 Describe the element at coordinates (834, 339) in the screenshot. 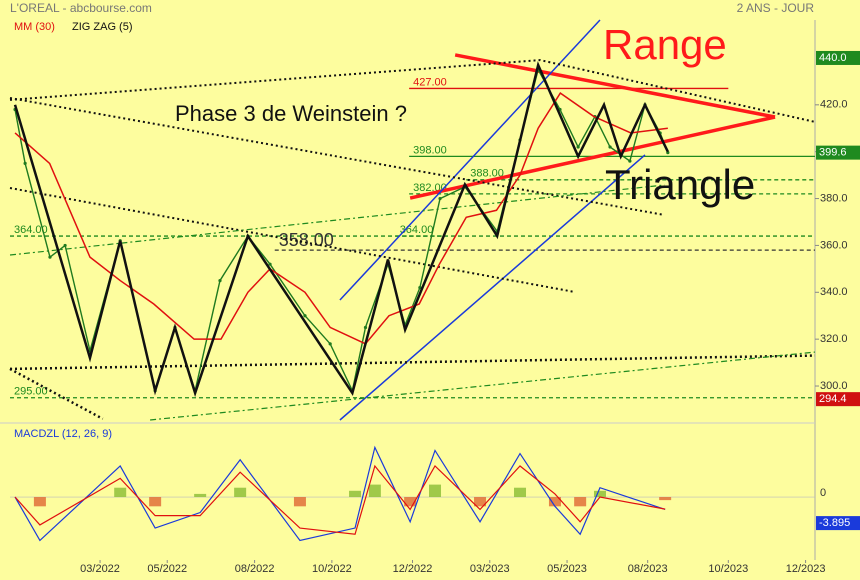

I see `y-tick-label: 320.0` at that location.